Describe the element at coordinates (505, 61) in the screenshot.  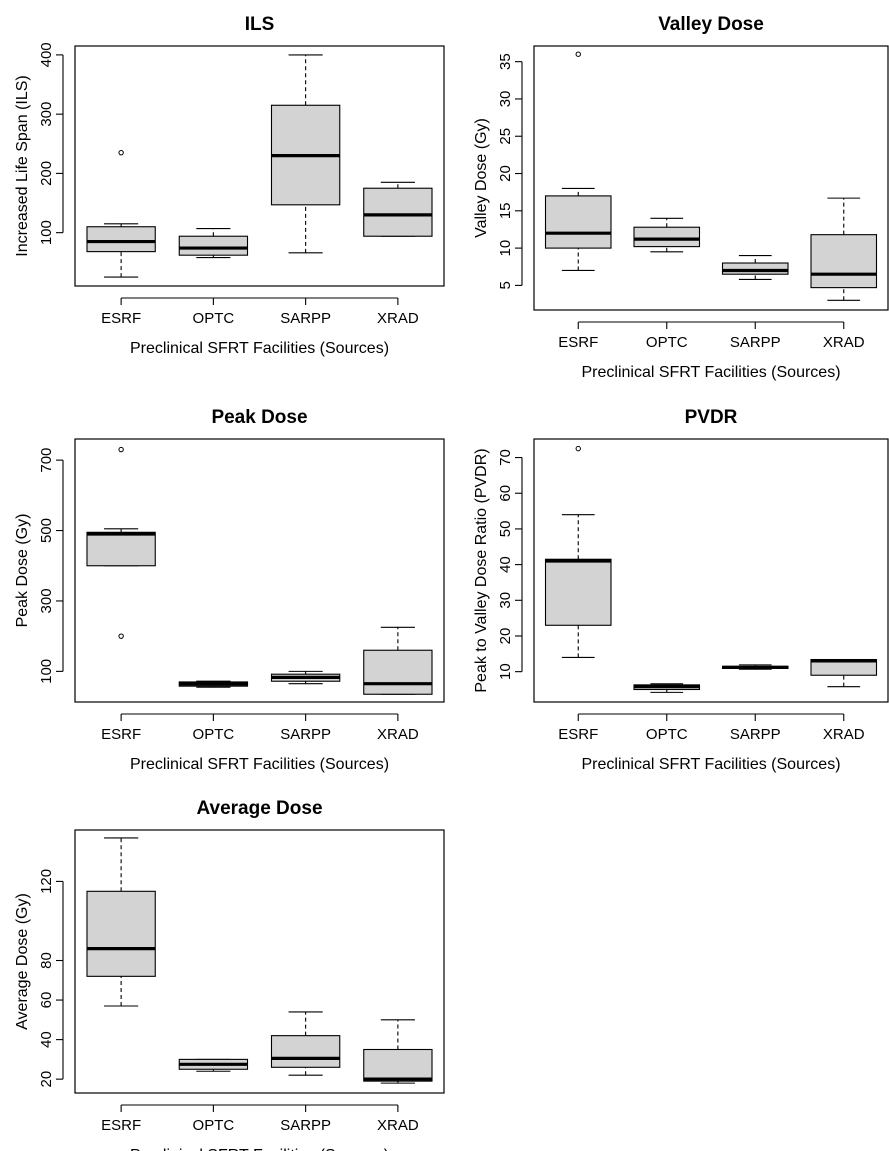
I see `y-tick-label: 35` at that location.